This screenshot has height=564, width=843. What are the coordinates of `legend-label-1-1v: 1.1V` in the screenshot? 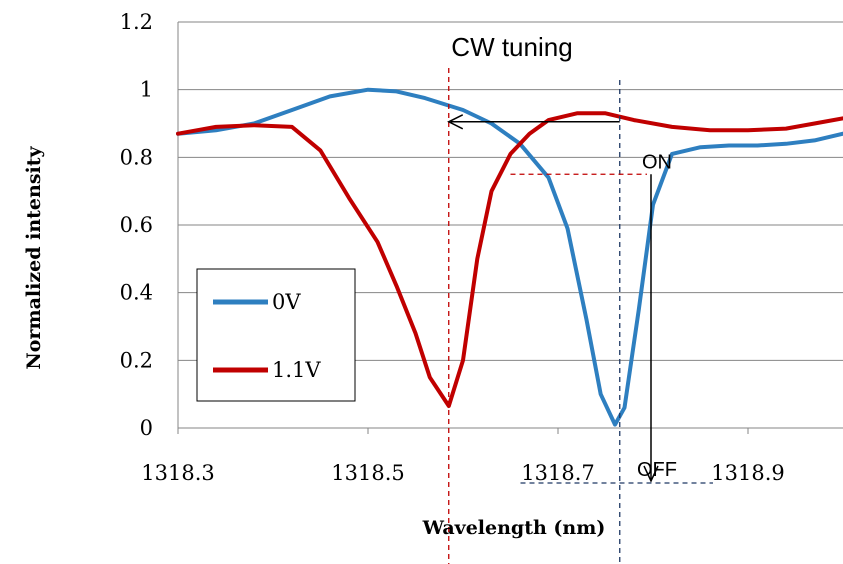 It's located at (296, 370).